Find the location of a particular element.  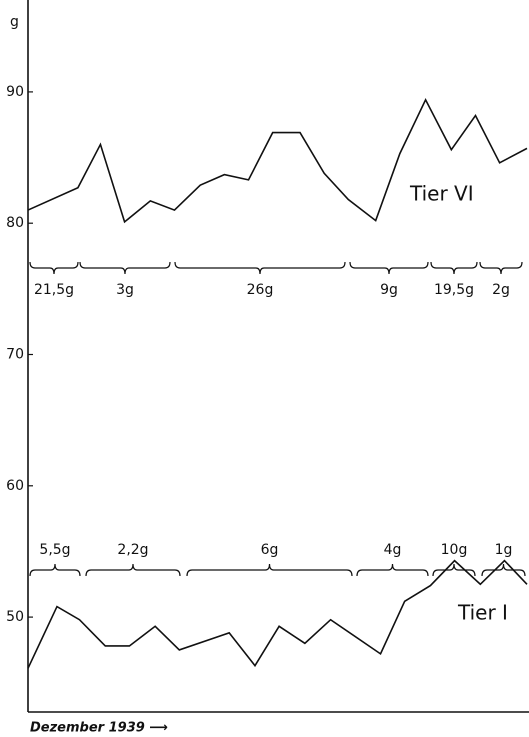

annotation: 6g is located at coordinates (270, 550).